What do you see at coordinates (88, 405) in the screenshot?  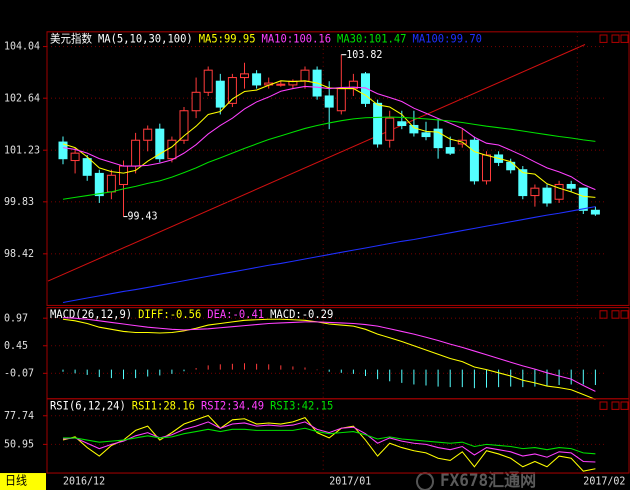 I see `panel-title: RSI(6,12,24)` at bounding box center [88, 405].